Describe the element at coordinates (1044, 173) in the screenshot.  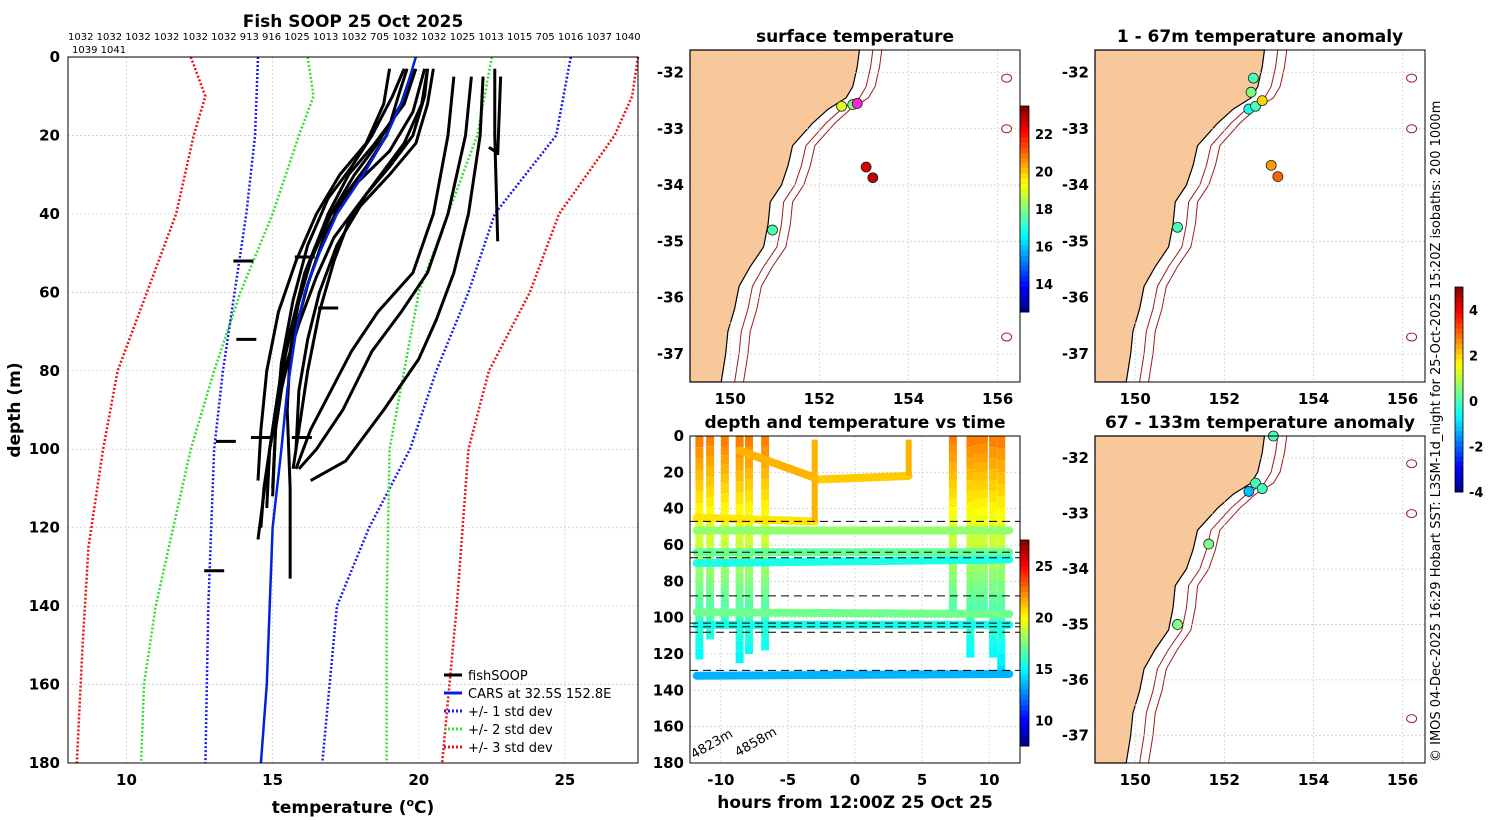
I see `surface-colorbar-tick: 20` at that location.